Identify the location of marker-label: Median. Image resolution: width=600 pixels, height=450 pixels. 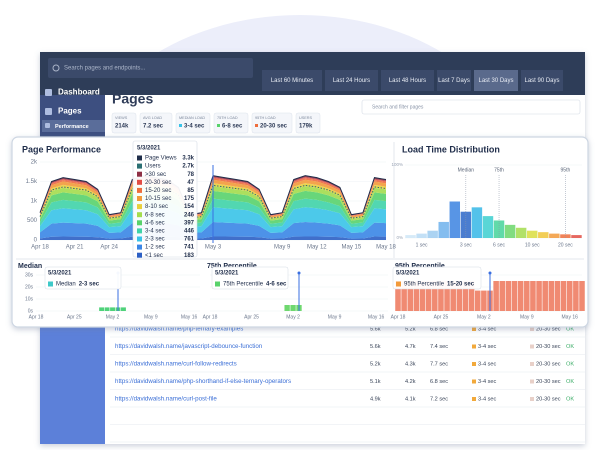
(466, 170).